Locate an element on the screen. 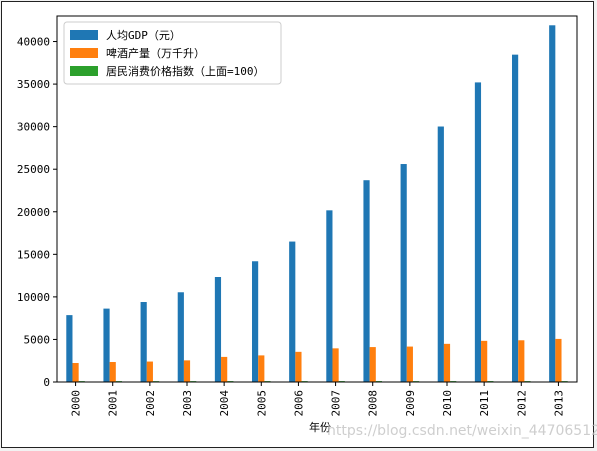 This screenshot has width=597, height=451. bar-1-2013 is located at coordinates (558, 360).